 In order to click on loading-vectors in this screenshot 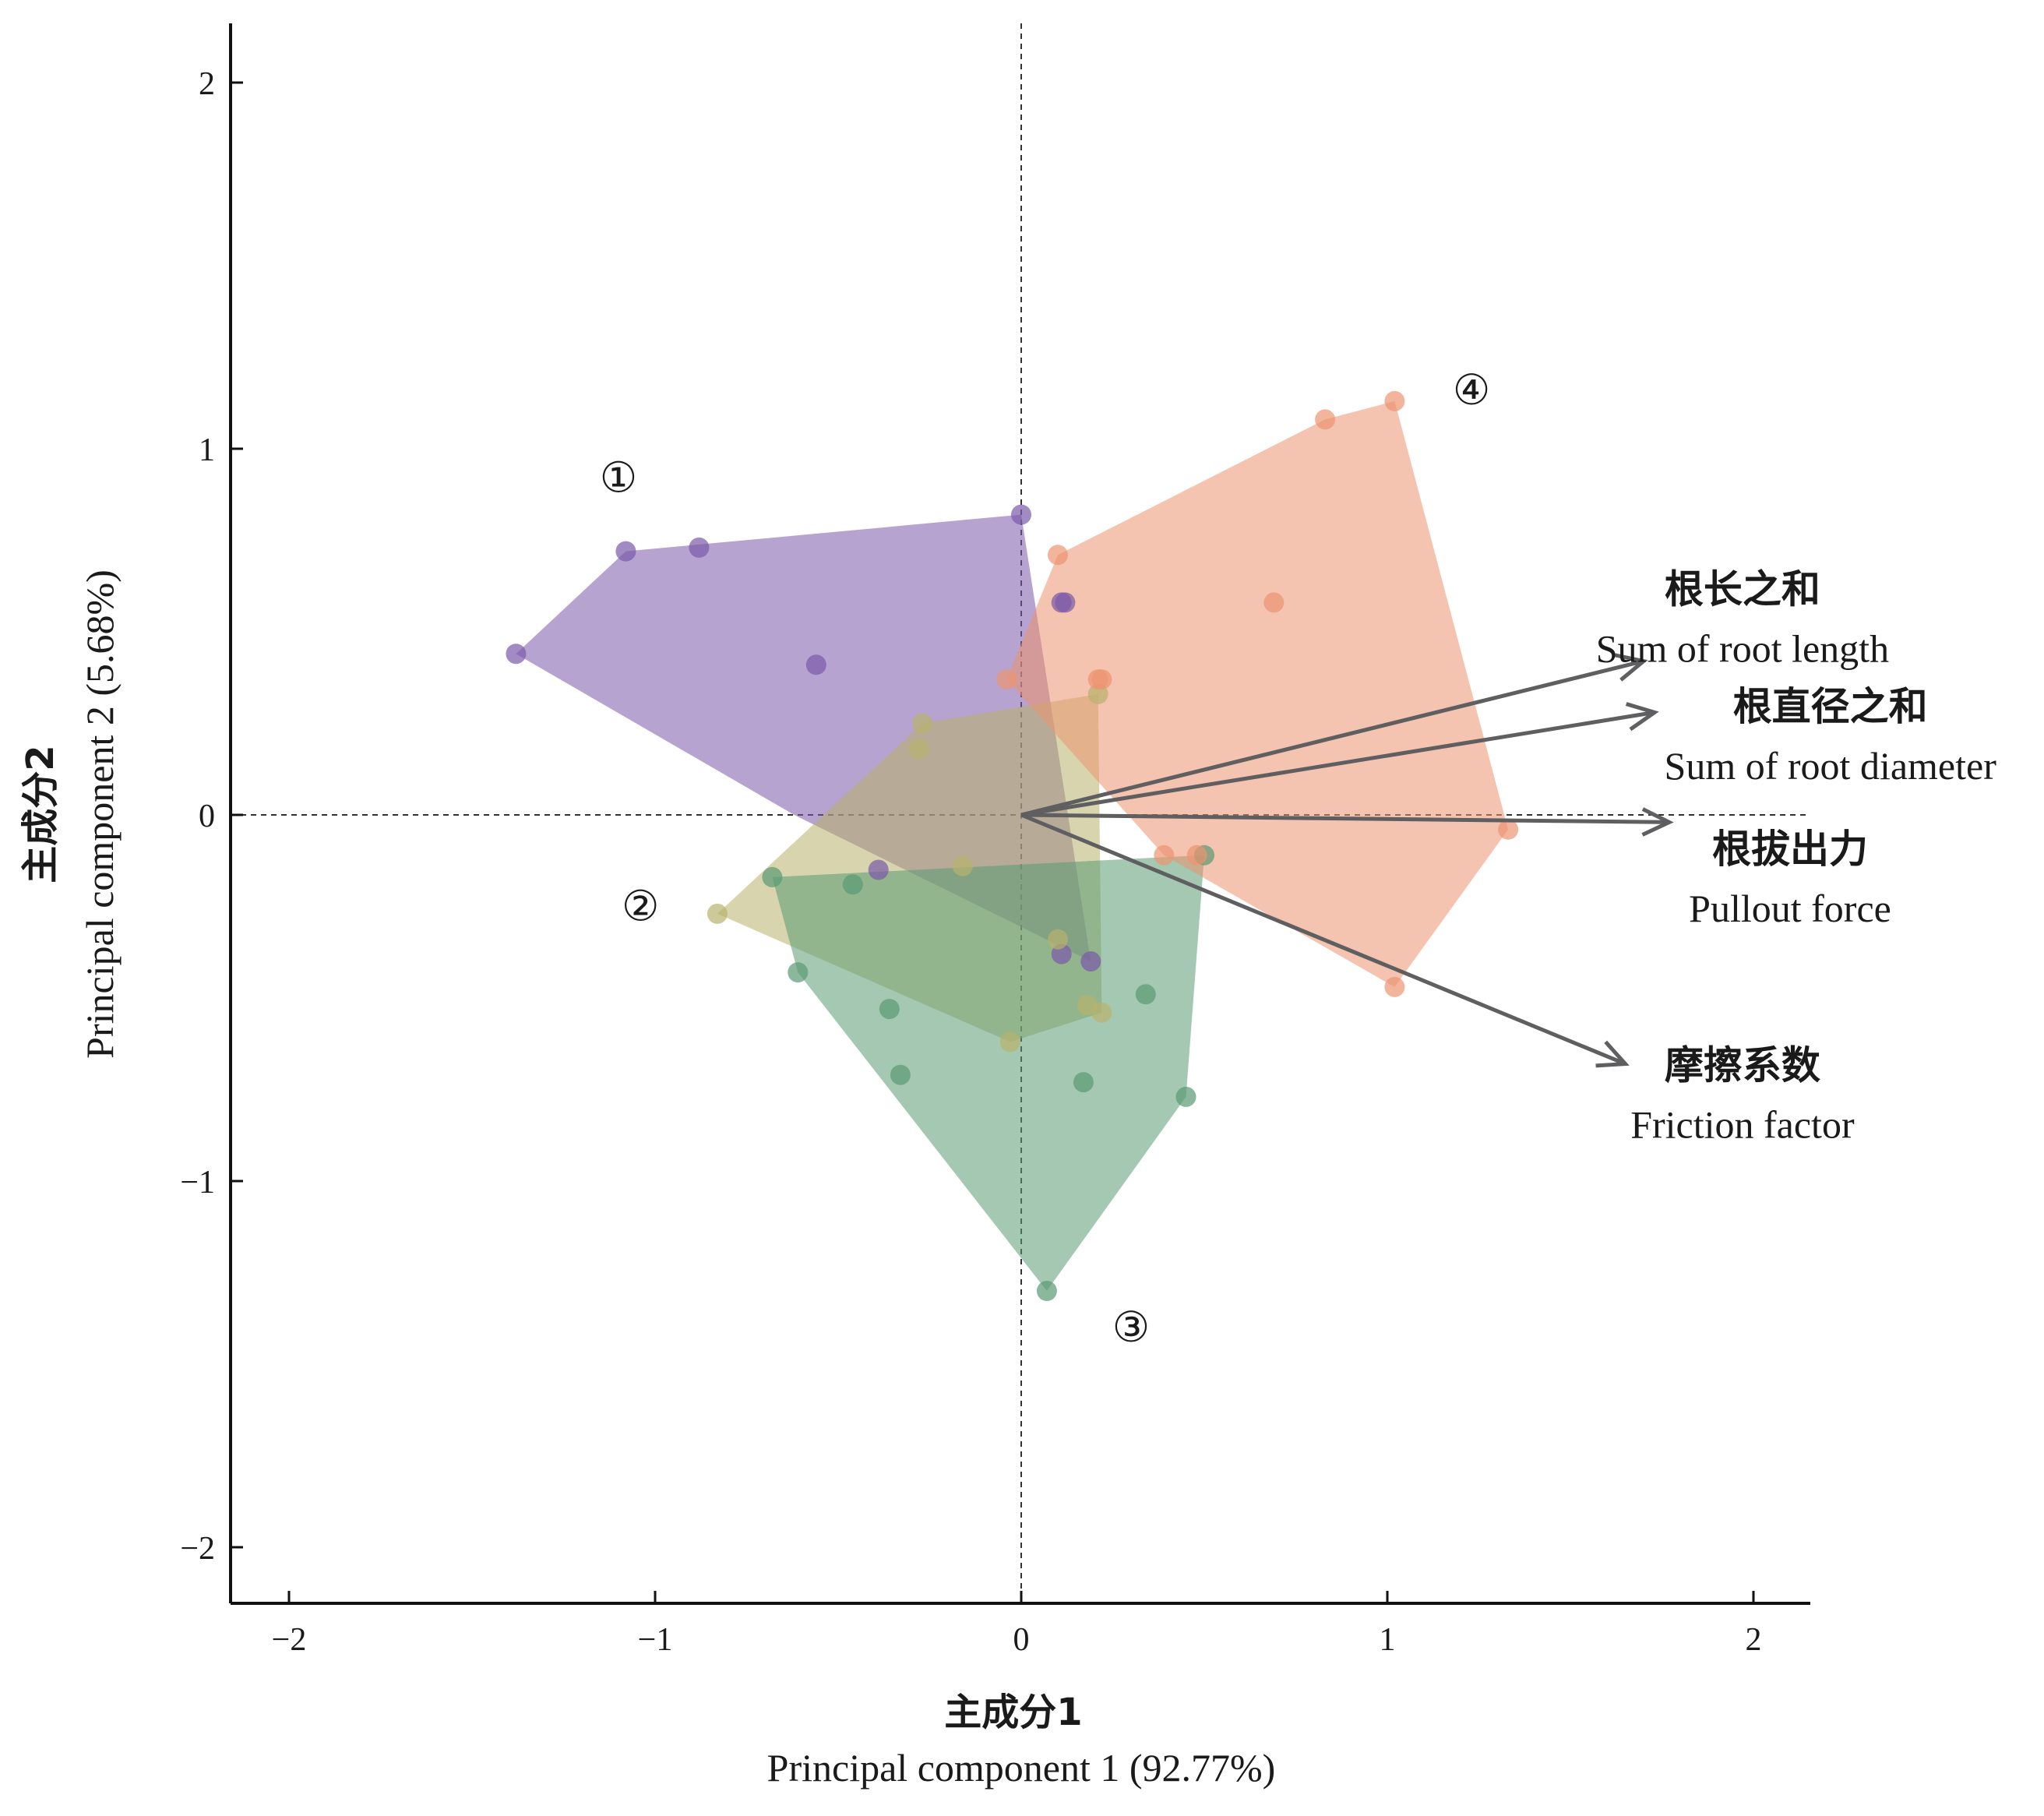, I will do `click(1347, 860)`.